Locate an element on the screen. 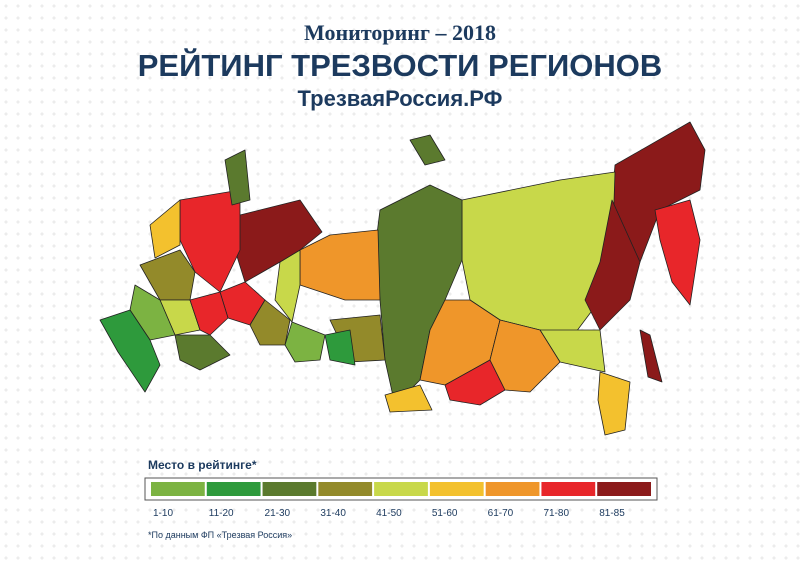  legend-label: 31-40 is located at coordinates (333, 513).